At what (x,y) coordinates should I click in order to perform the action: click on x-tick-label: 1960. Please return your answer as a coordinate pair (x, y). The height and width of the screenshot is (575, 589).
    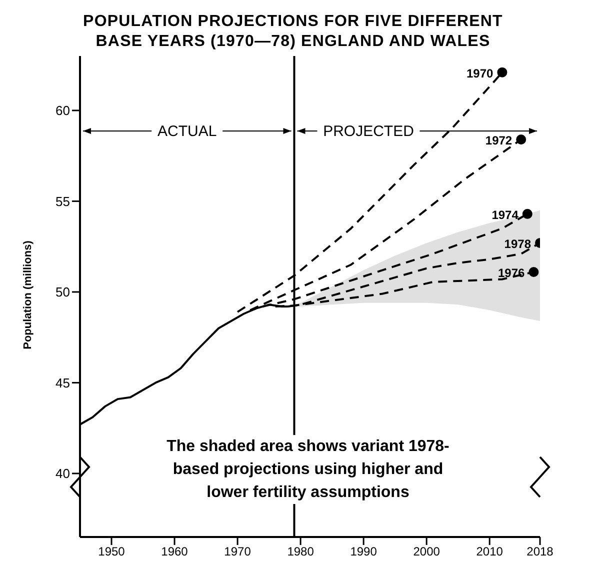
    Looking at the image, I should click on (174, 551).